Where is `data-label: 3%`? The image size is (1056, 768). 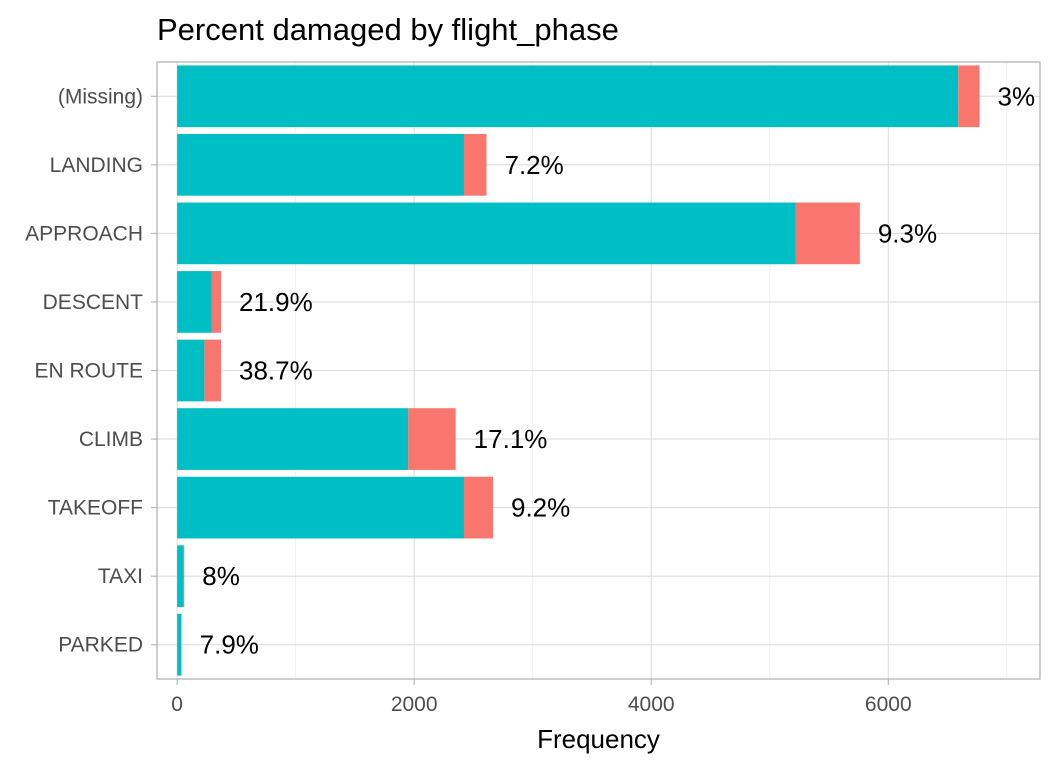
data-label: 3% is located at coordinates (1017, 96).